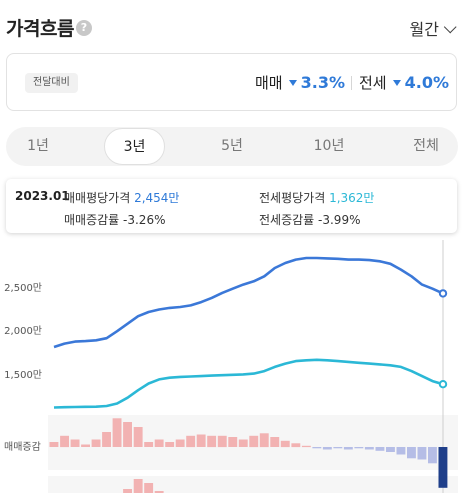 The width and height of the screenshot is (467, 493). I want to click on y-tick-label: 2,500만, so click(23, 288).